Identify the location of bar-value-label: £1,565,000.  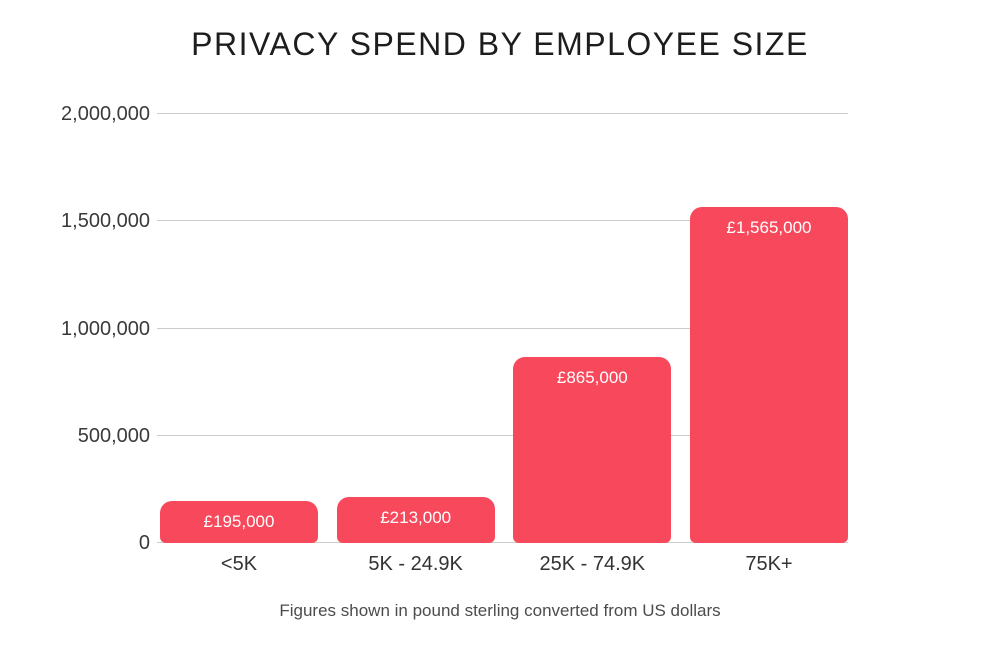
(769, 228).